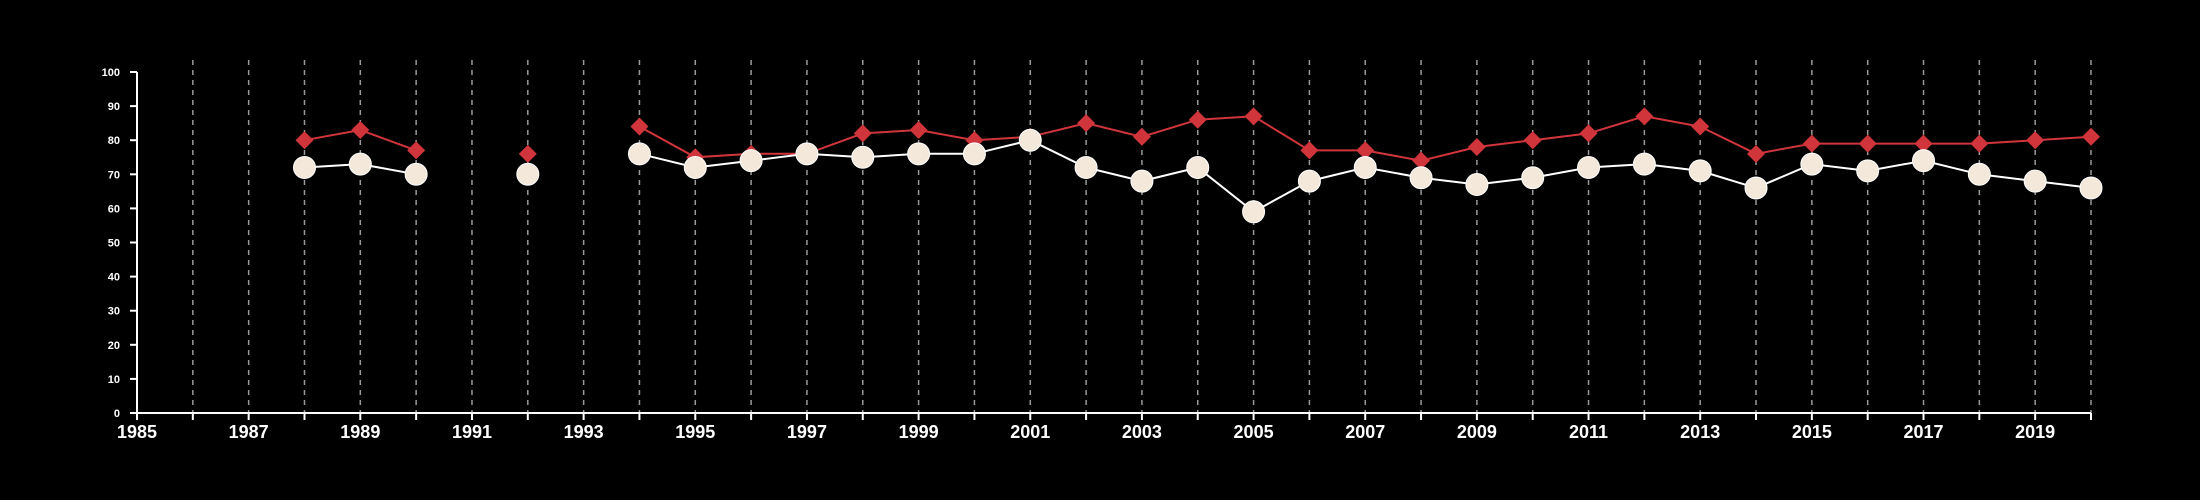 The height and width of the screenshot is (500, 2200). Describe the element at coordinates (695, 432) in the screenshot. I see `x-tick-label: 1995` at that location.